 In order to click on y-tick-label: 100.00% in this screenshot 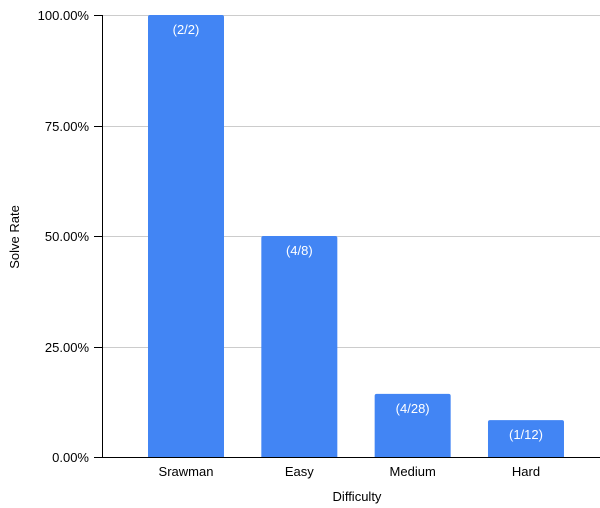, I will do `click(64, 15)`.